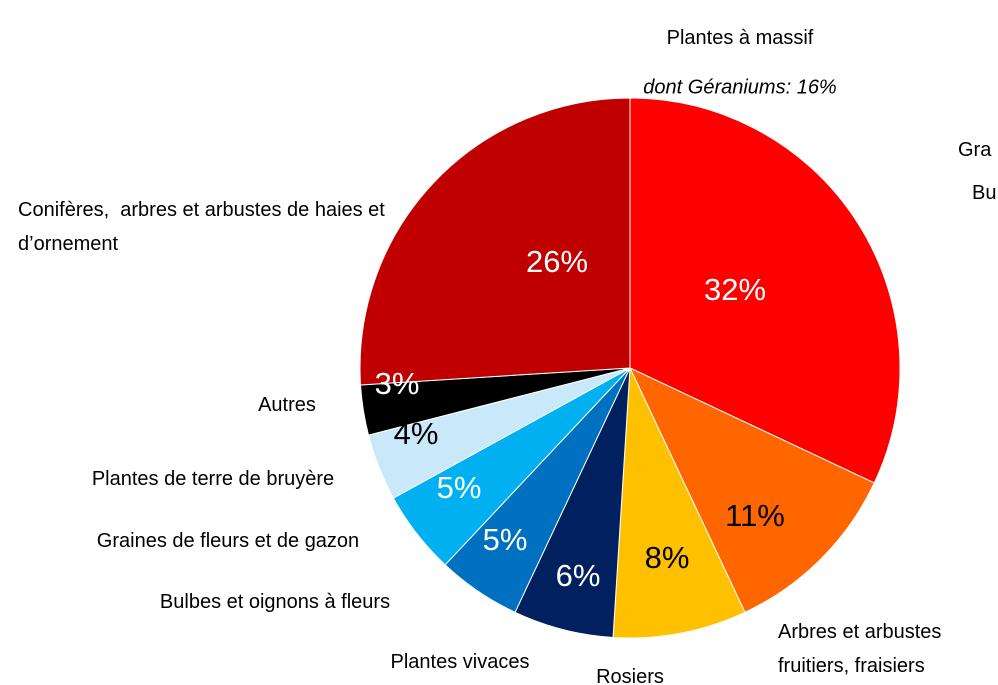  I want to click on category-label: Graines de fleurs et de gazon, so click(228, 541).